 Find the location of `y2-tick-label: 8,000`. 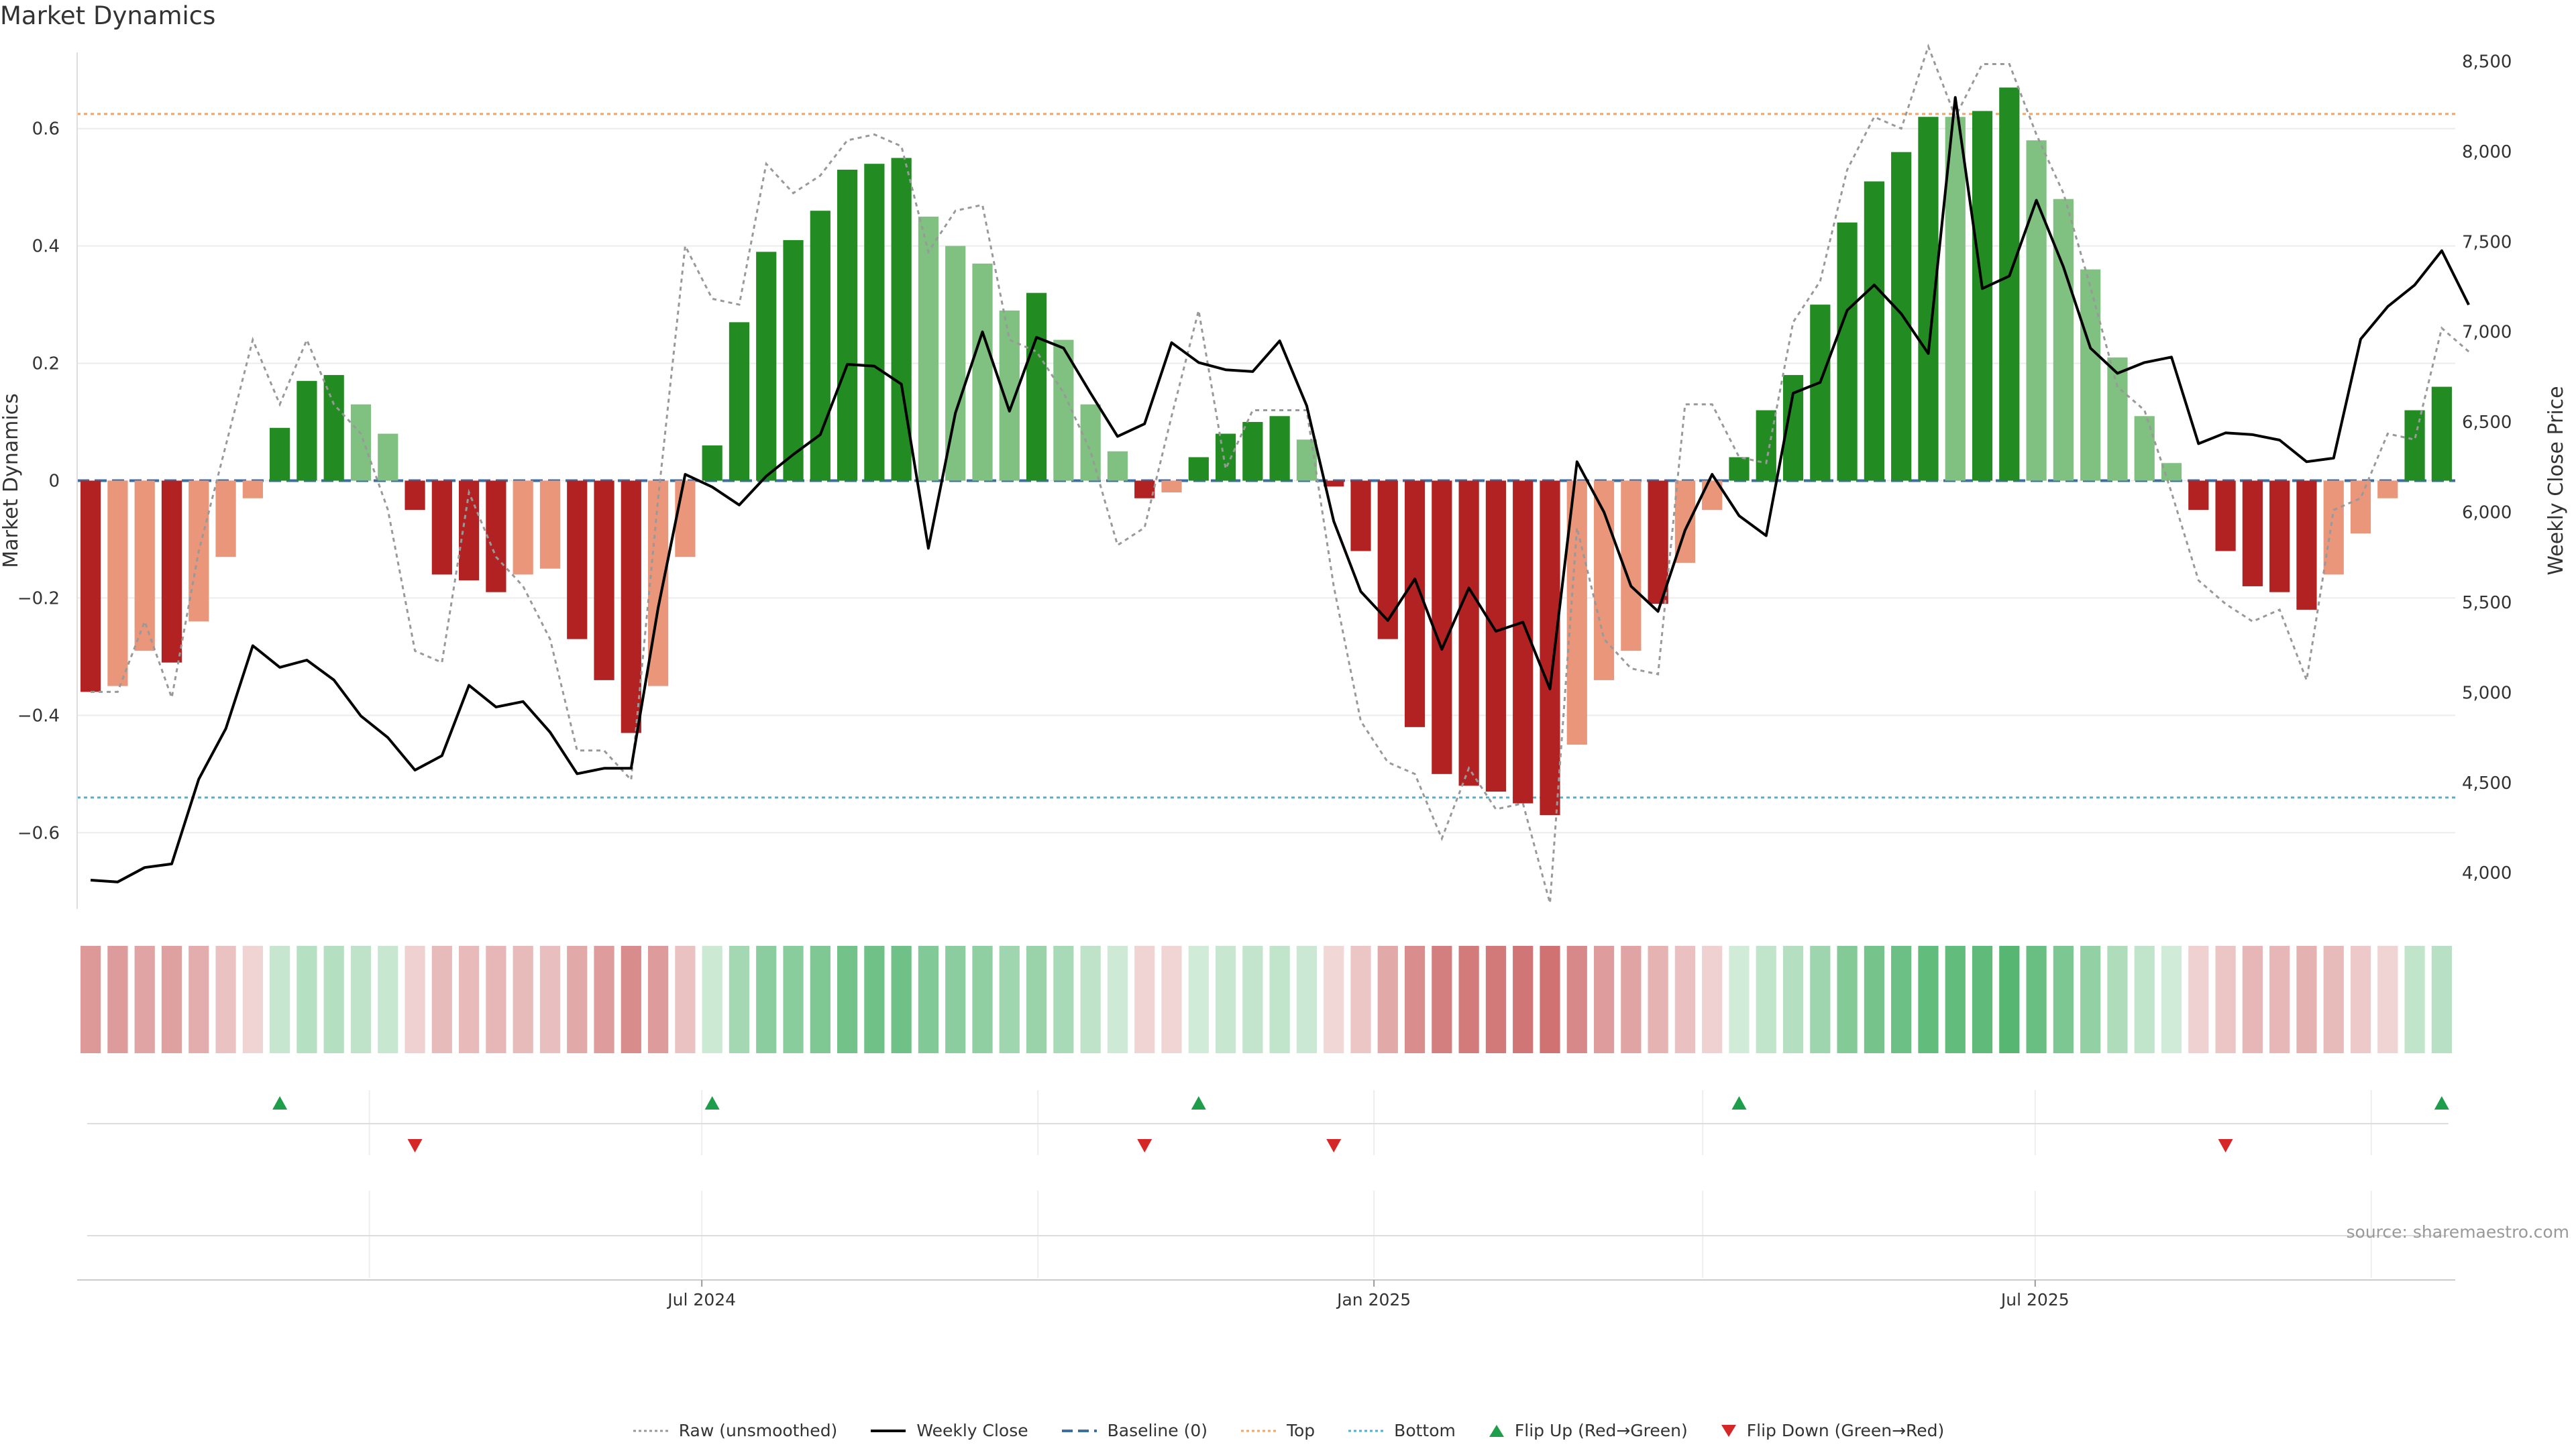

y2-tick-label: 8,000 is located at coordinates (2487, 152).